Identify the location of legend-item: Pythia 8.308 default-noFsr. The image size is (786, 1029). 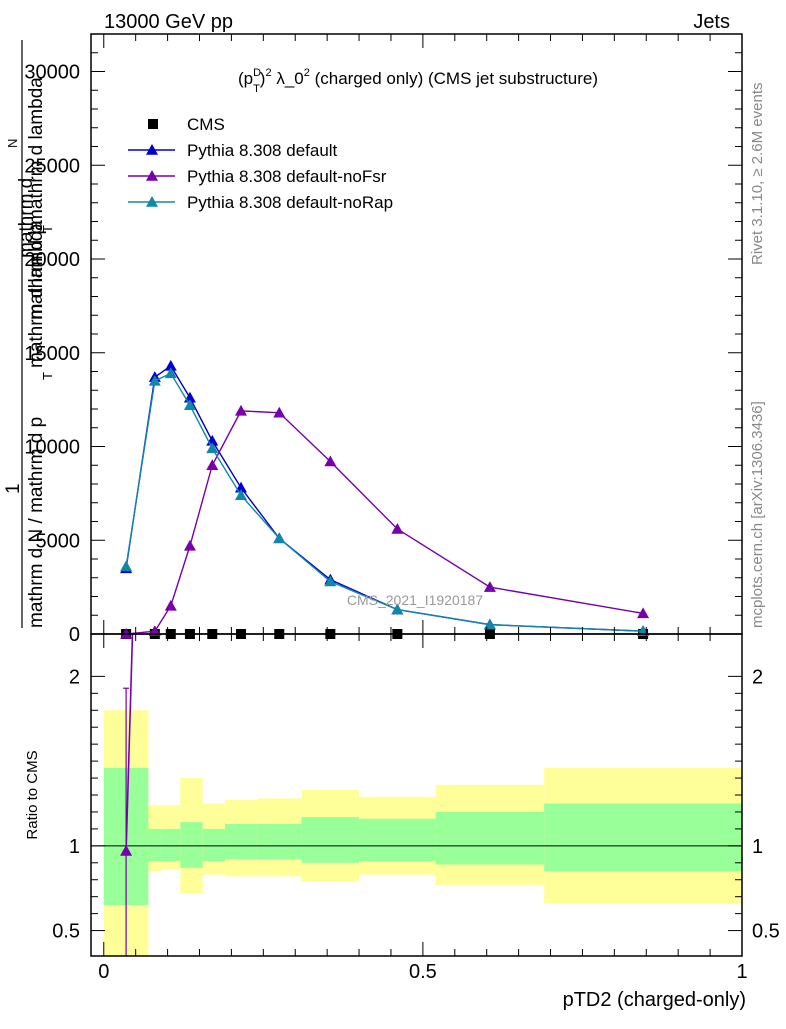
(257, 176).